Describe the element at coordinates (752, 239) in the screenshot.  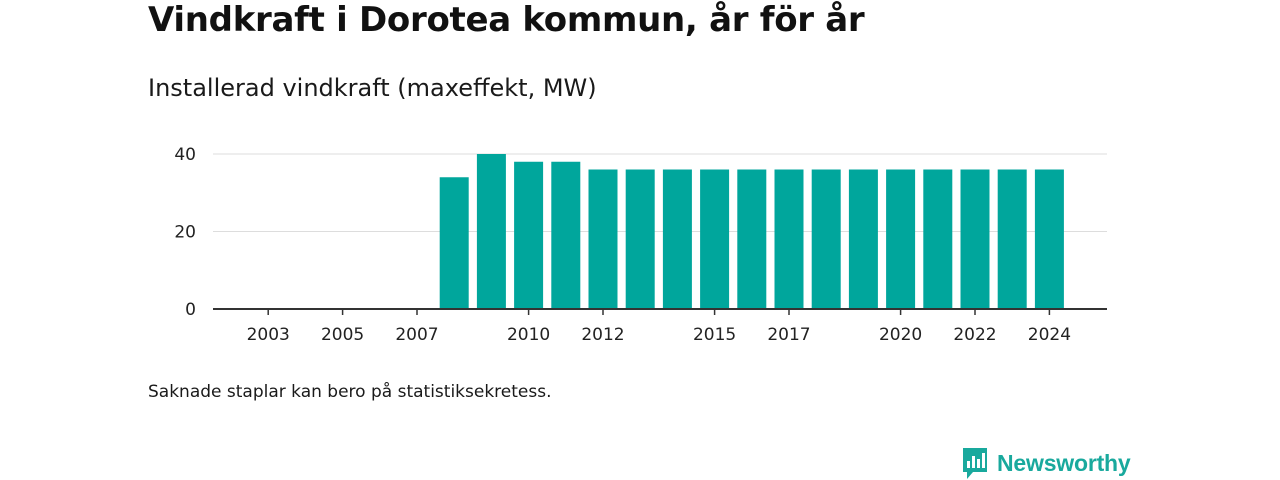
I see `bar-2016` at that location.